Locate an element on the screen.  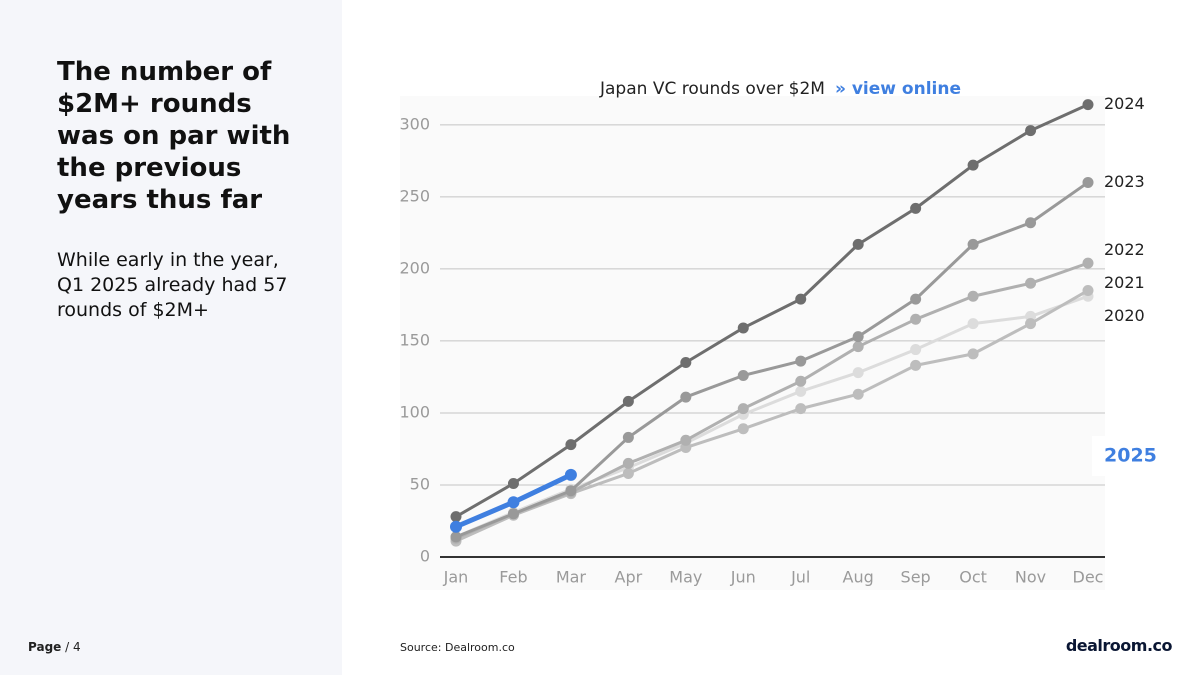
x-tick-label: Nov is located at coordinates (1030, 577).